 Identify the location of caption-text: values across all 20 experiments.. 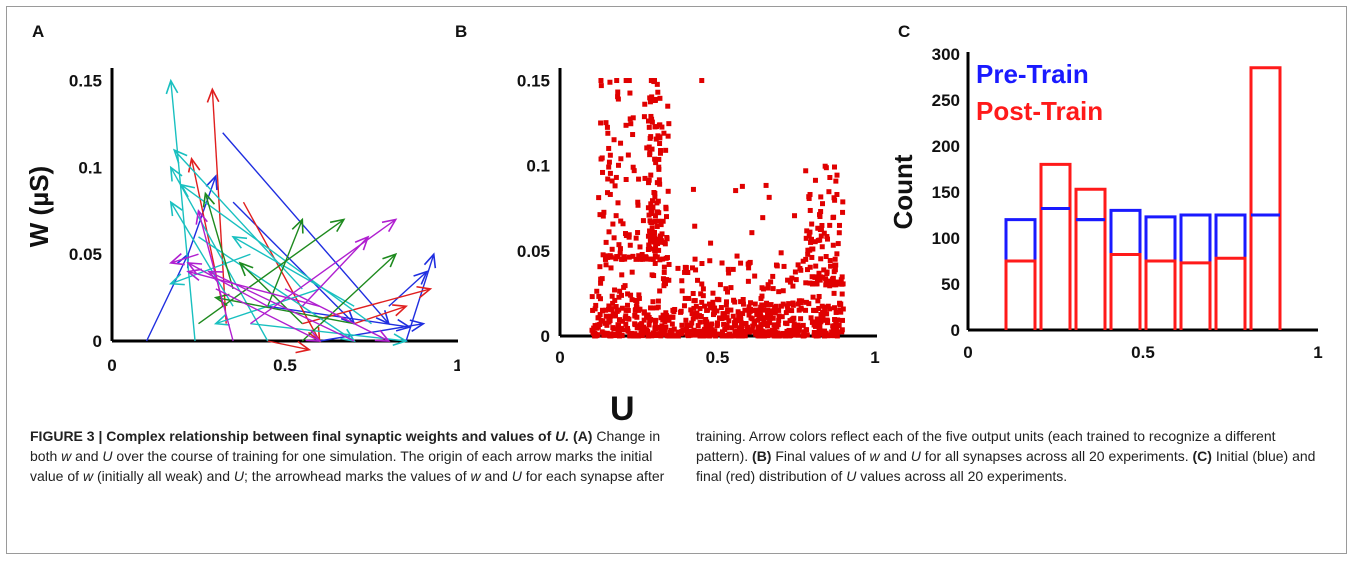
(962, 476).